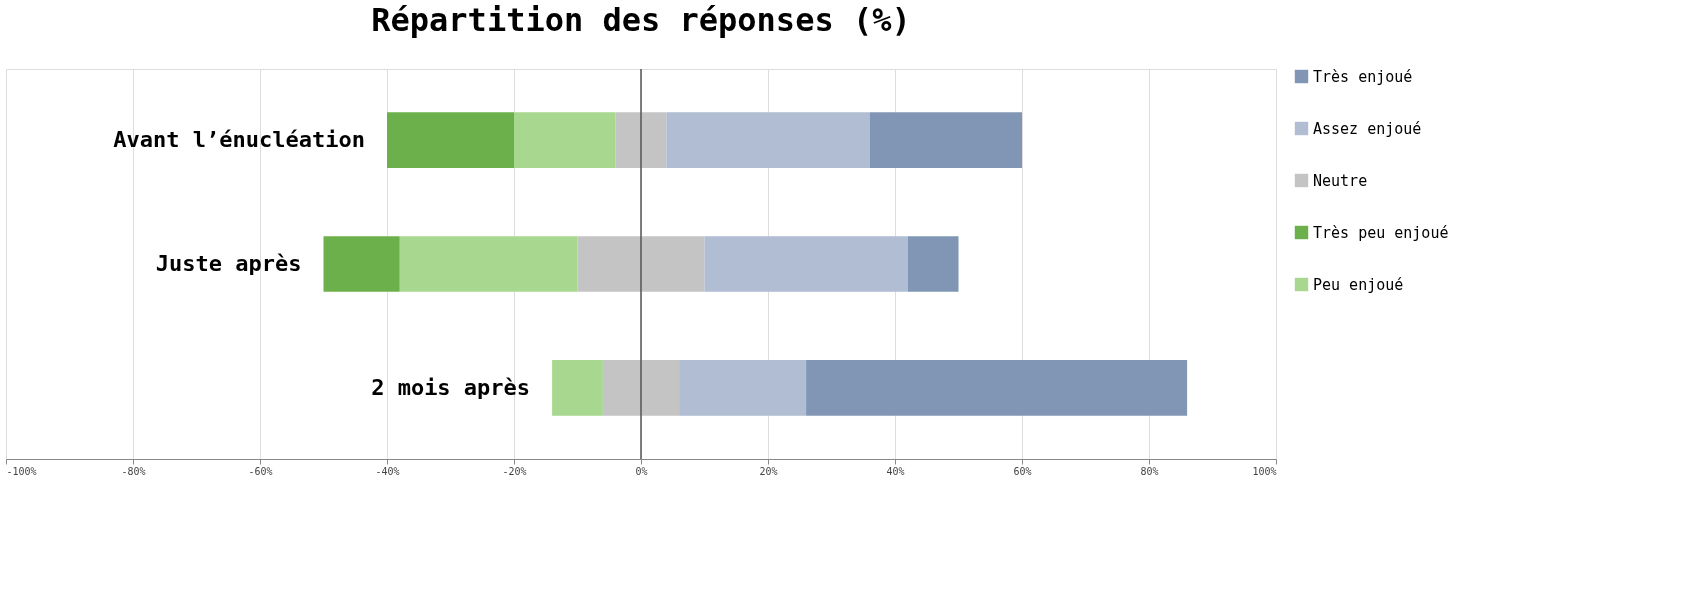 Image resolution: width=1691 pixels, height=591 pixels. Describe the element at coordinates (260, 471) in the screenshot. I see `x-tick-label: -60%` at that location.